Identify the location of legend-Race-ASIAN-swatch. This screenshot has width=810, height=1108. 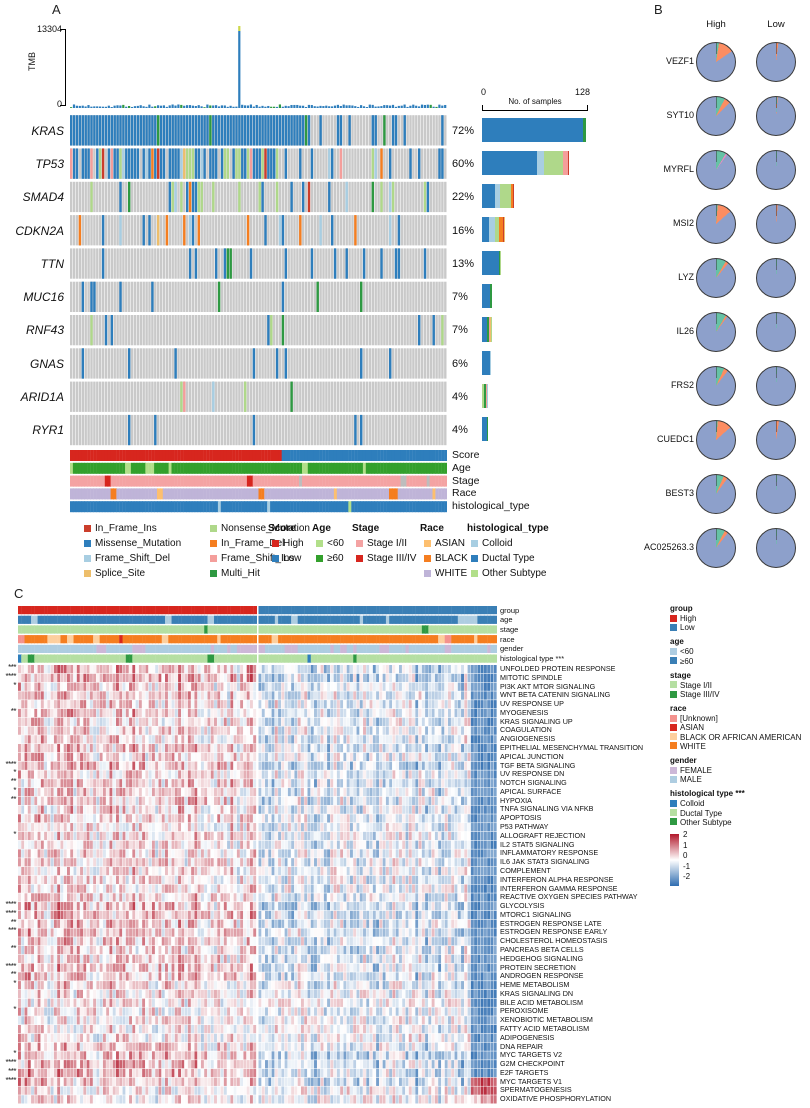
(427, 543).